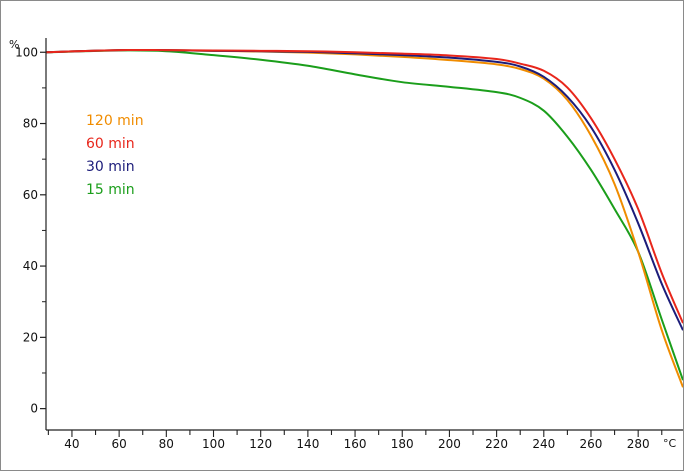  What do you see at coordinates (110, 190) in the screenshot?
I see `legend-entry: 15 min` at bounding box center [110, 190].